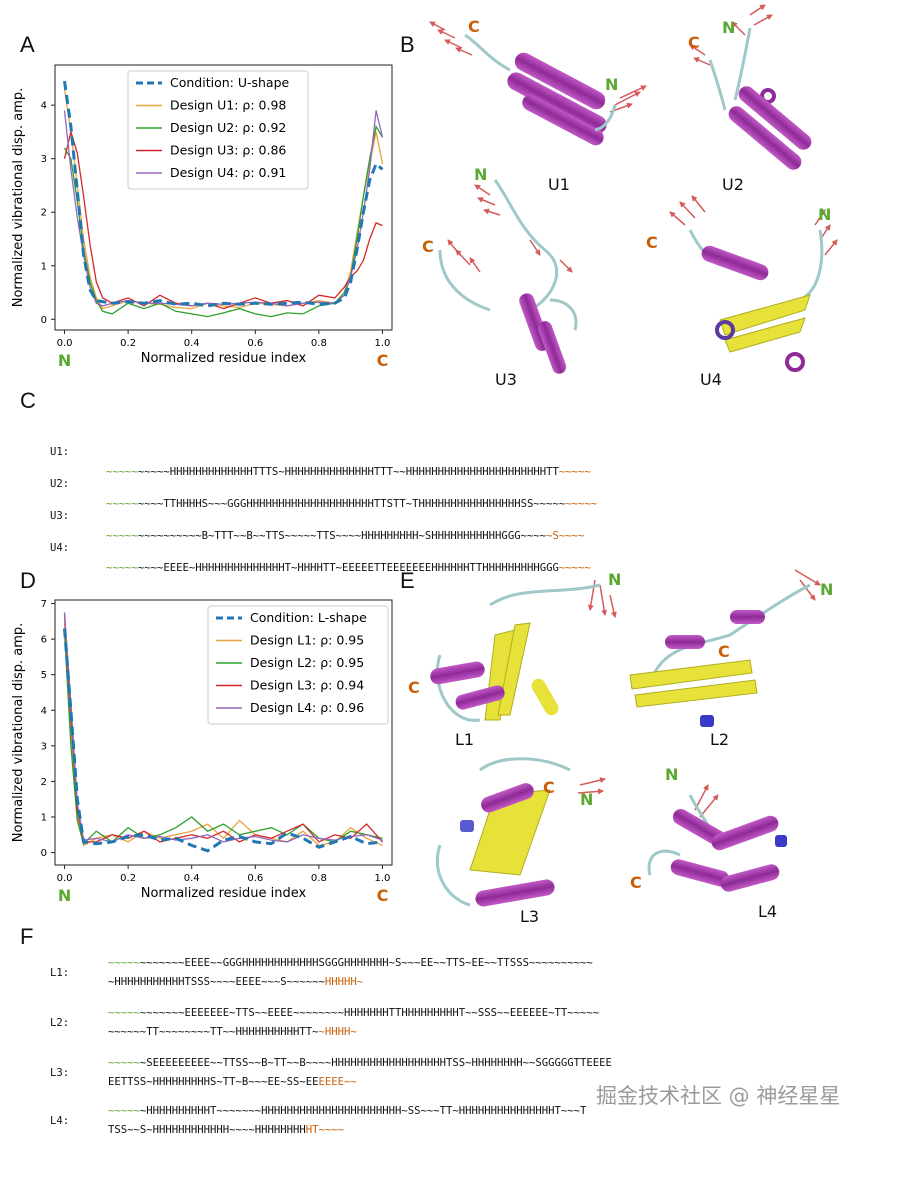 The image size is (910, 1201). What do you see at coordinates (742, 292) in the screenshot?
I see `structure-u4: C N U4` at bounding box center [742, 292].